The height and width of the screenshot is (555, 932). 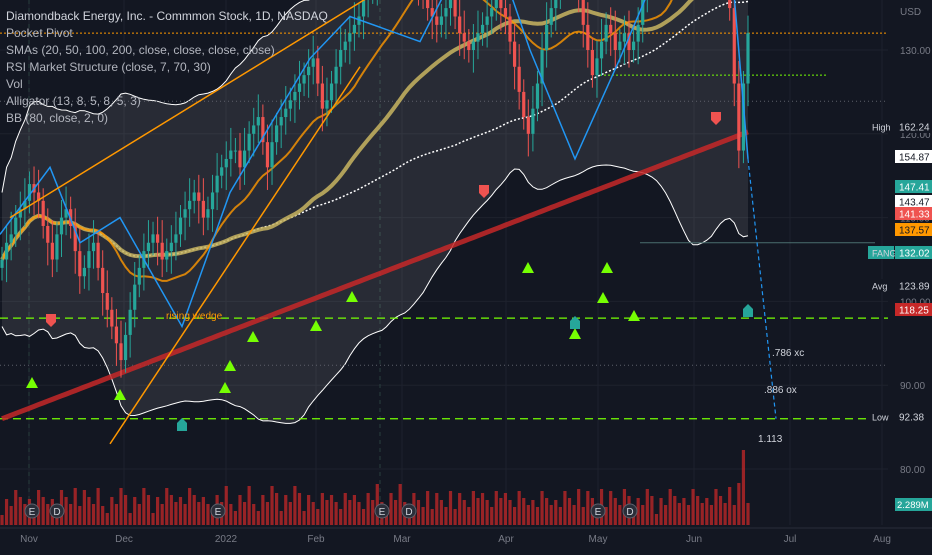 I want to click on time-tick-label: Aug, so click(x=882, y=539).